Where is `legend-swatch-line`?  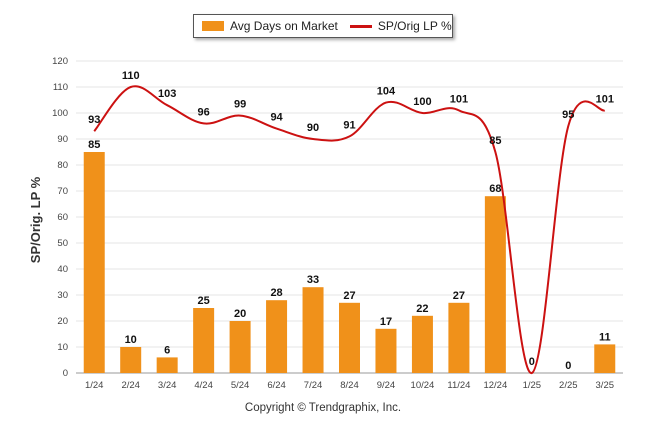 legend-swatch-line is located at coordinates (360, 26).